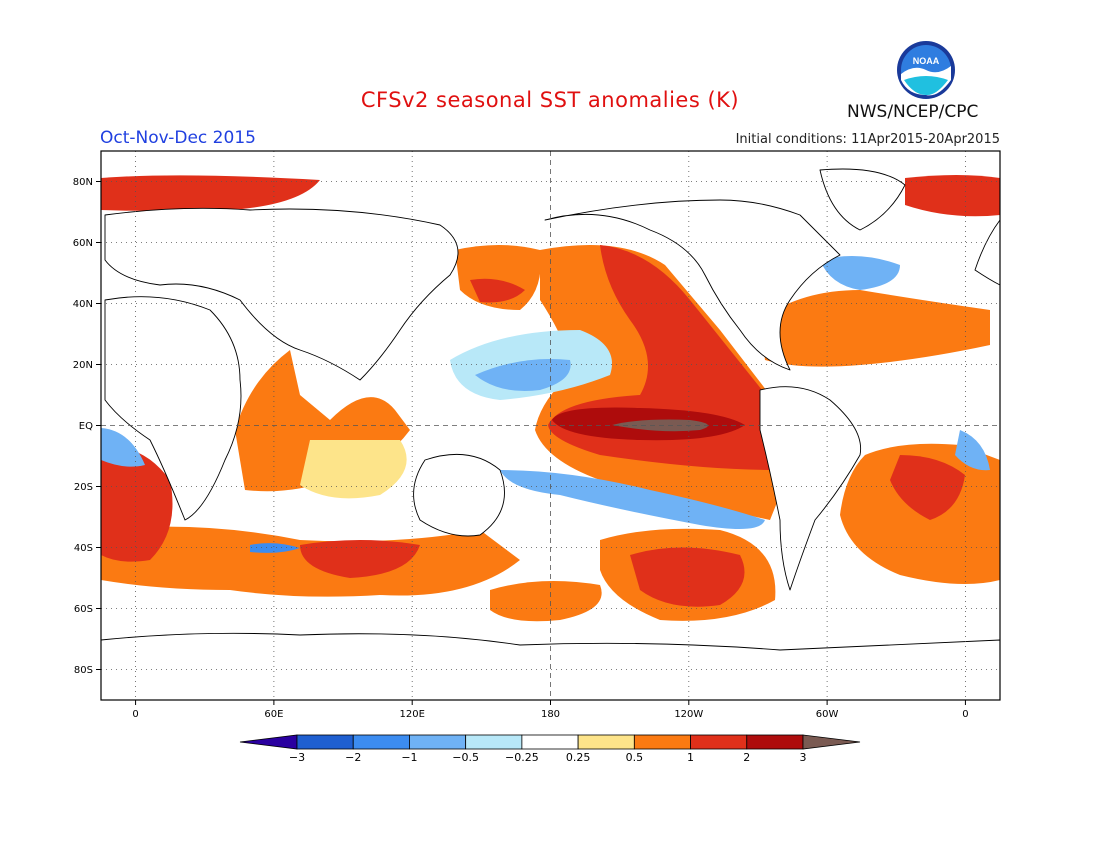 Image resolution: width=1100 pixels, height=850 pixels. What do you see at coordinates (987, 252) in the screenshot?
I see `south-america-right-edge` at bounding box center [987, 252].